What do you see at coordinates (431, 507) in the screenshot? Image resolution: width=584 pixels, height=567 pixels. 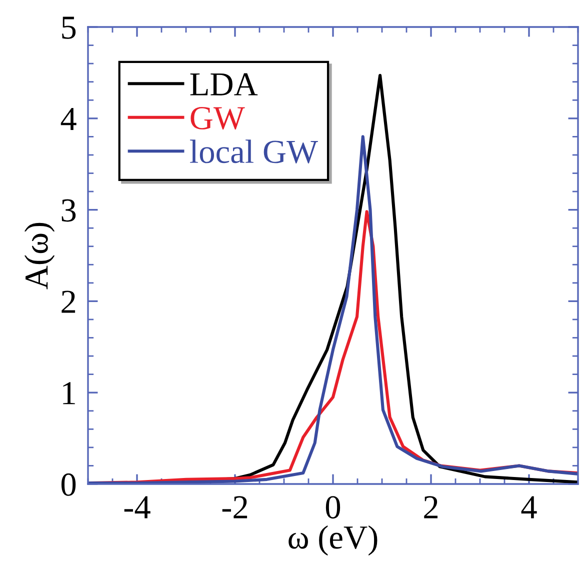 I see `x-tick-label: 2` at bounding box center [431, 507].